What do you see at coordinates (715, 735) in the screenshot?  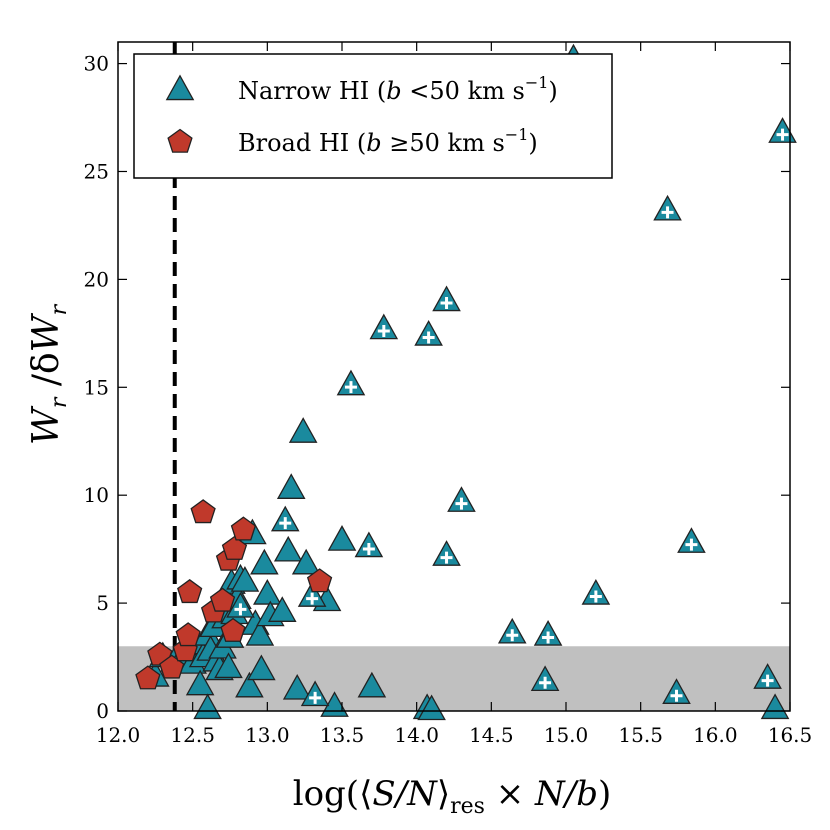 I see `x-tick-label: 16.0` at bounding box center [715, 735].